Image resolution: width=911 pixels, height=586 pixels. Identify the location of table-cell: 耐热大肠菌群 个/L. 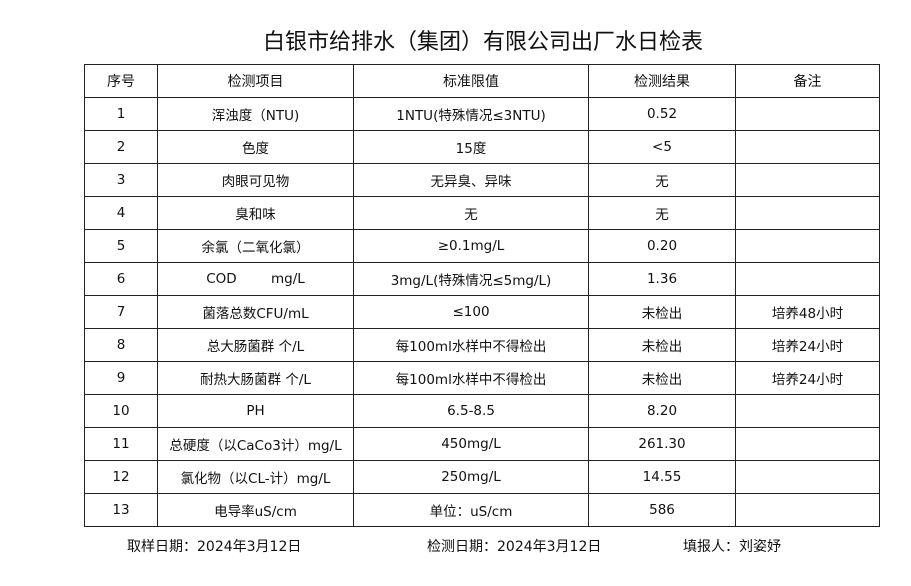
(255, 378).